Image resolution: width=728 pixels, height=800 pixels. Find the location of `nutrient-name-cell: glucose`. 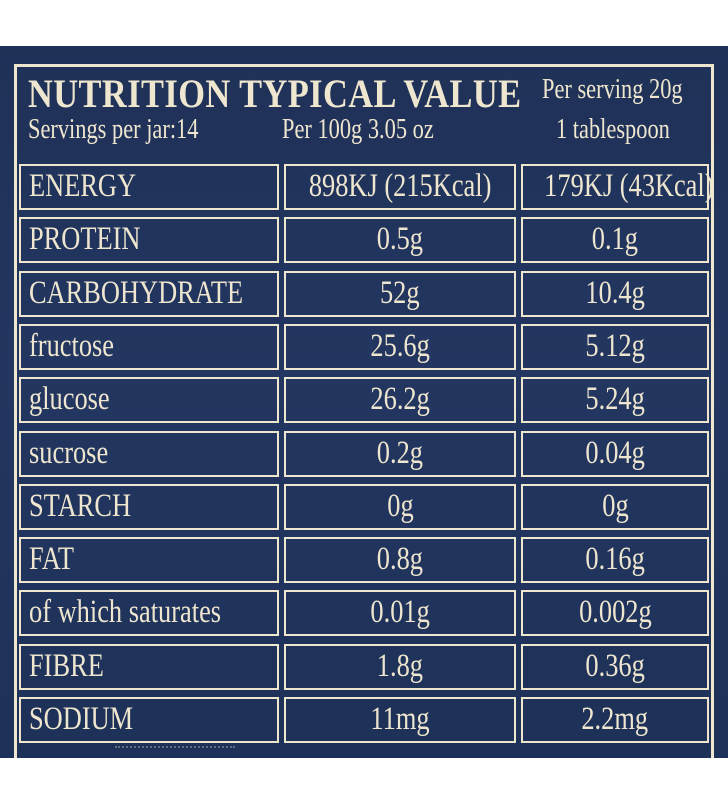

nutrient-name-cell: glucose is located at coordinates (149, 400).